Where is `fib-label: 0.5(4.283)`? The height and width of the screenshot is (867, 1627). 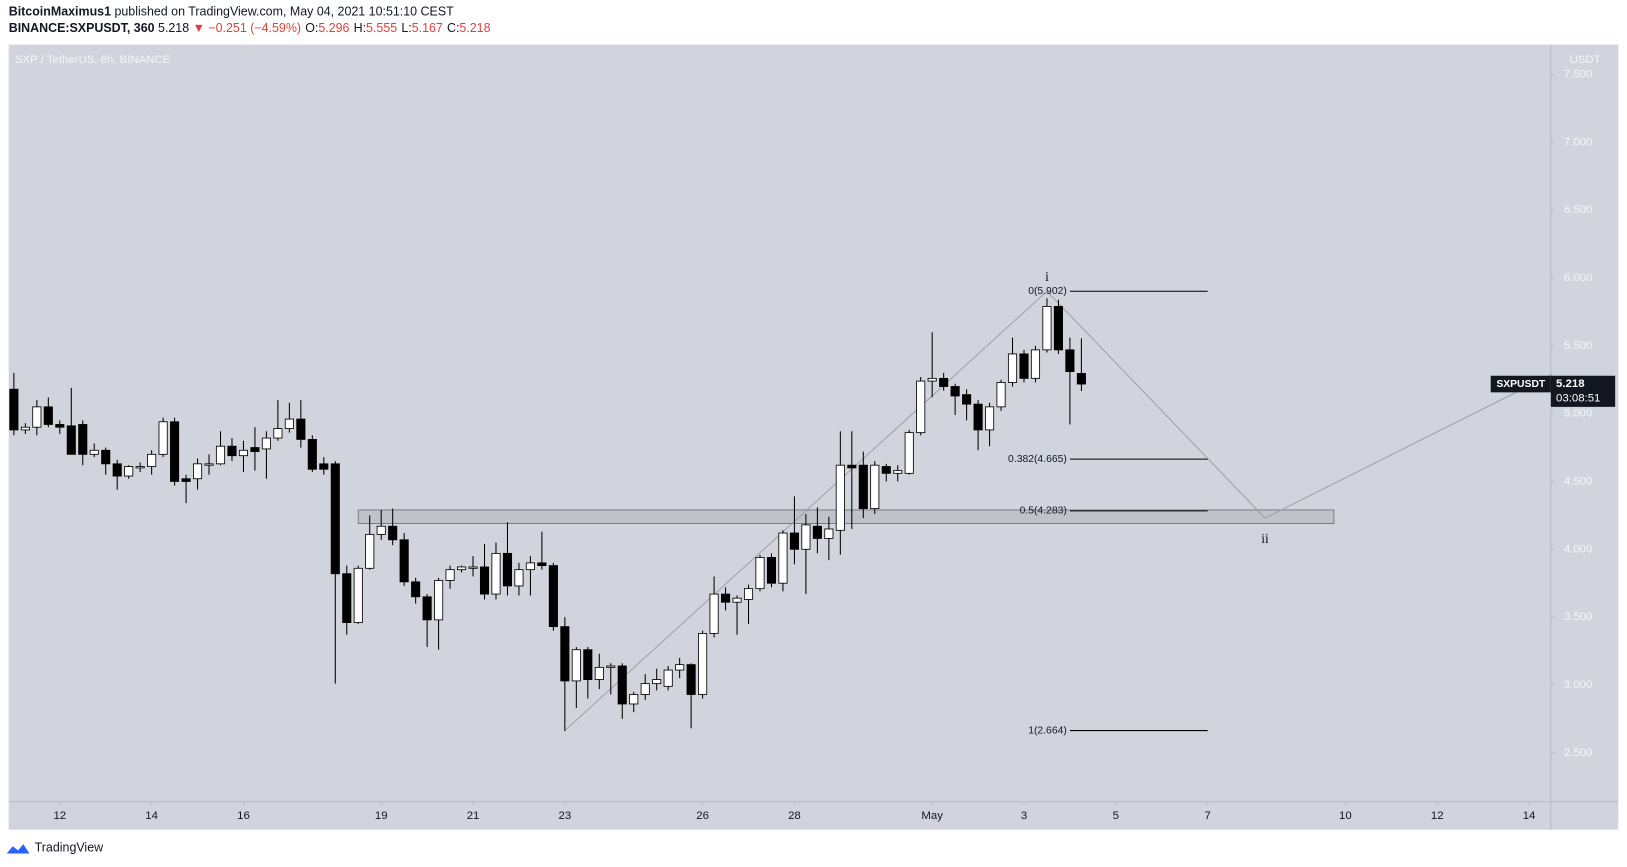 fib-label: 0.5(4.283) is located at coordinates (1043, 511).